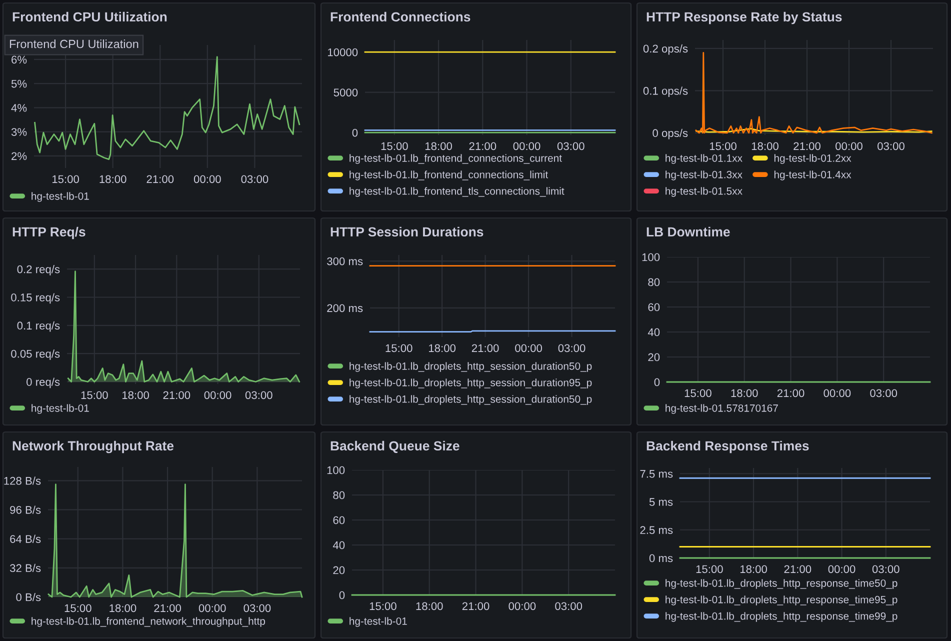  What do you see at coordinates (28, 597) in the screenshot?
I see `y-tick-label: 0 B/s` at bounding box center [28, 597].